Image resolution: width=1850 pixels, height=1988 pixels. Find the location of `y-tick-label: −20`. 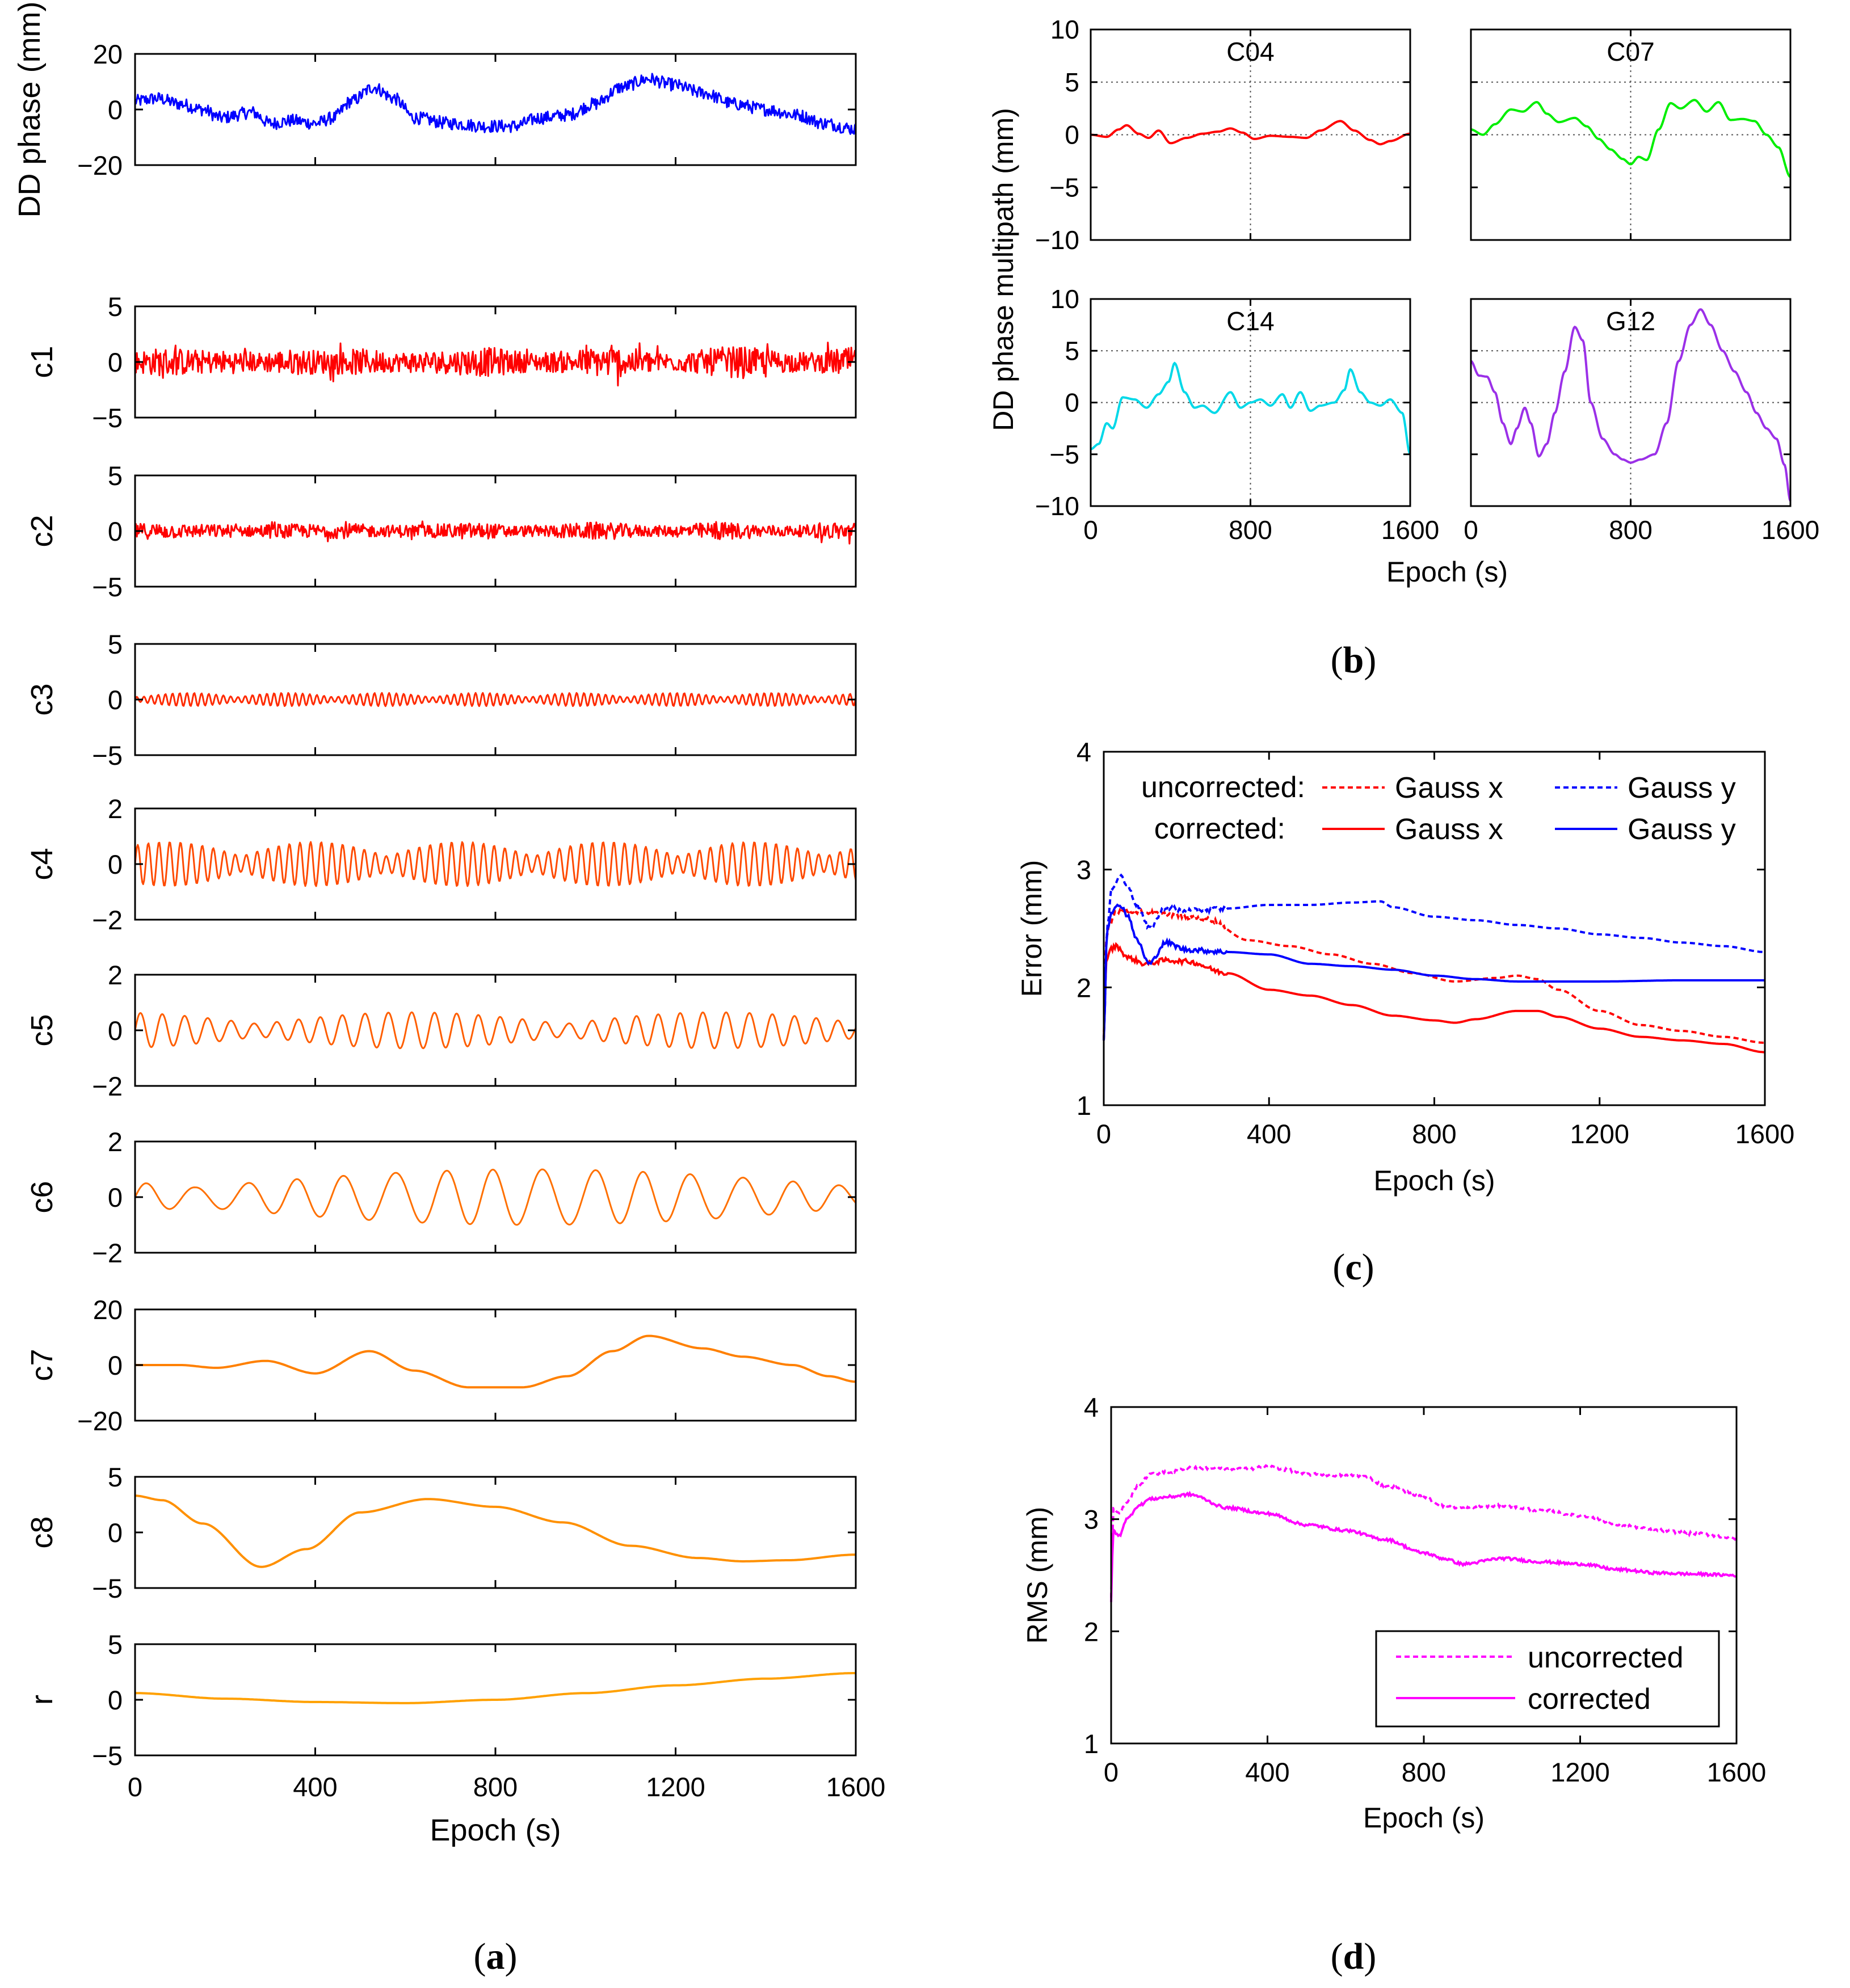

y-tick-label: −20 is located at coordinates (100, 165).